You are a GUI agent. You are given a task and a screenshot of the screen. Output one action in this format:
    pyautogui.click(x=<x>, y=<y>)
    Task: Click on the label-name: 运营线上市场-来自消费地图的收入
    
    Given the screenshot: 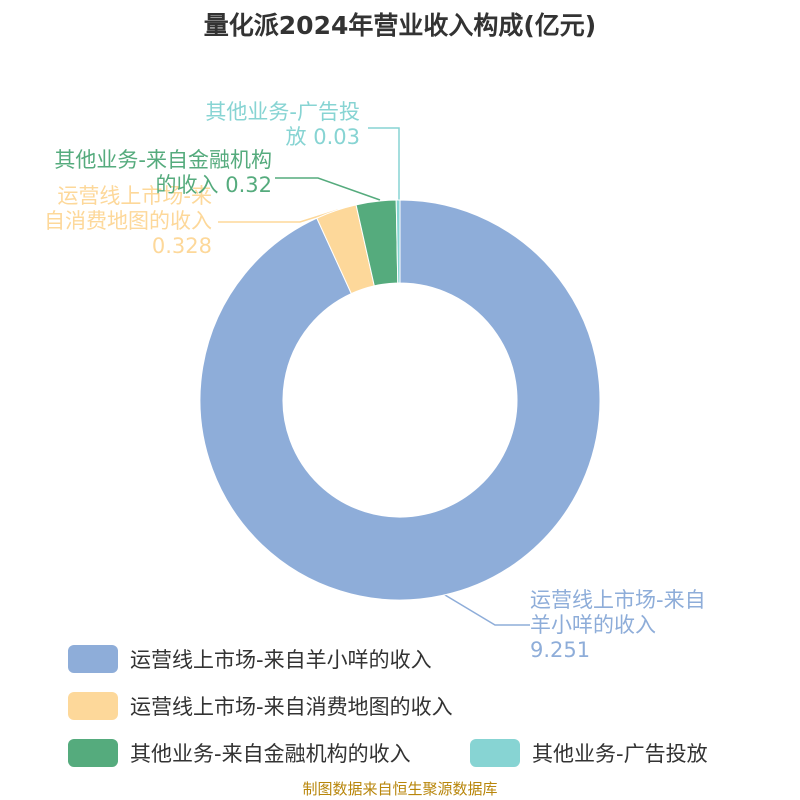 What is the action you would take?
    pyautogui.click(x=128, y=208)
    